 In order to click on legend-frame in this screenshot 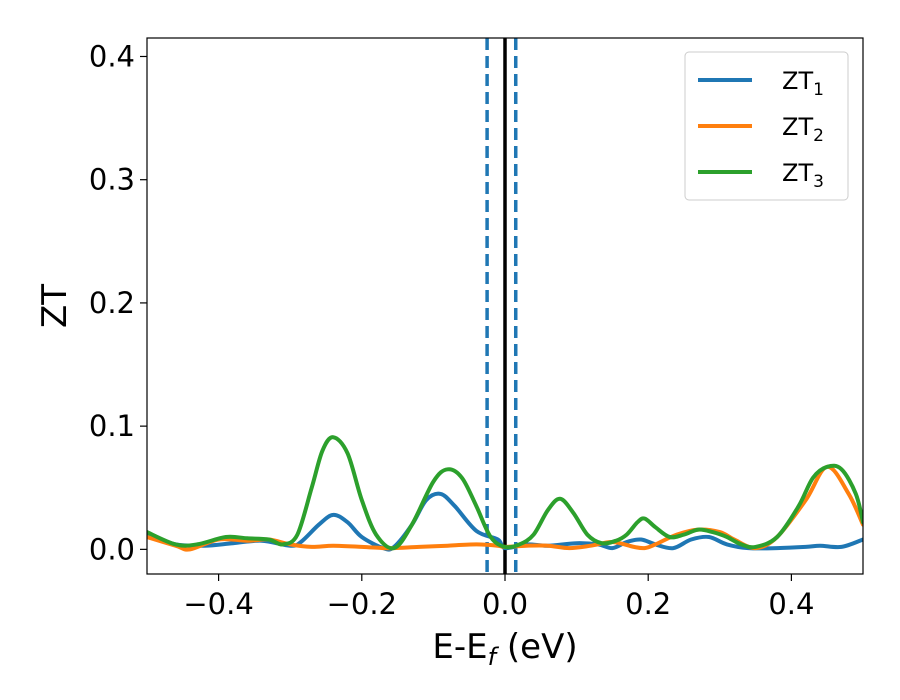, I will do `click(766, 126)`.